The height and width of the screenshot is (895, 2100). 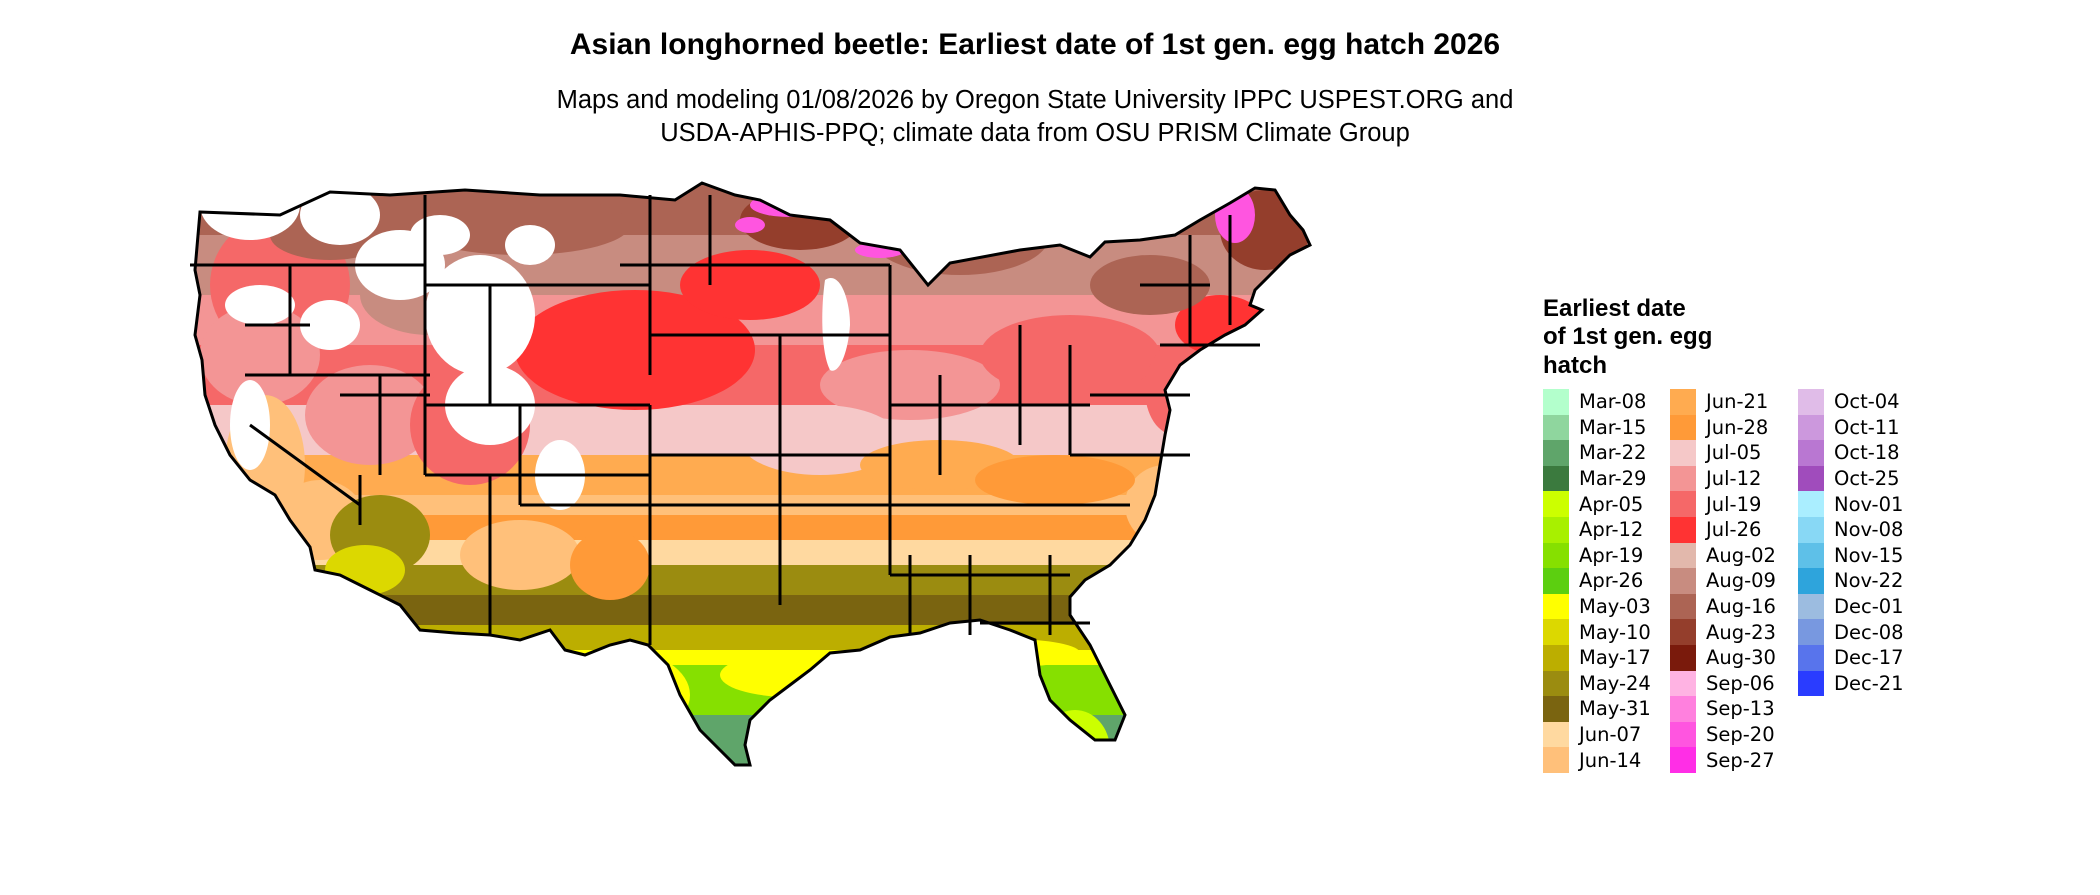 What do you see at coordinates (1869, 504) in the screenshot?
I see `legend-label: Nov-01` at bounding box center [1869, 504].